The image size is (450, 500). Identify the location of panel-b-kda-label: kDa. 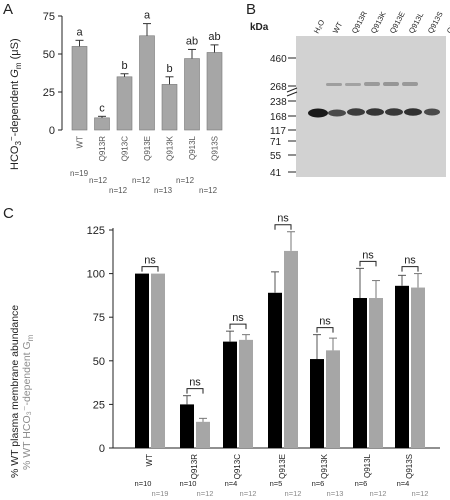
(259, 27).